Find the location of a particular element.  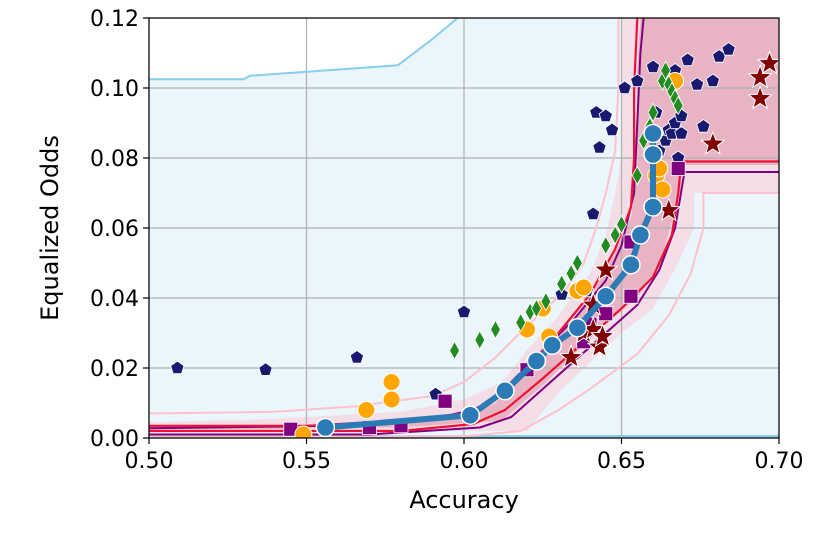

x-axis-label: Accuracy is located at coordinates (464, 500).